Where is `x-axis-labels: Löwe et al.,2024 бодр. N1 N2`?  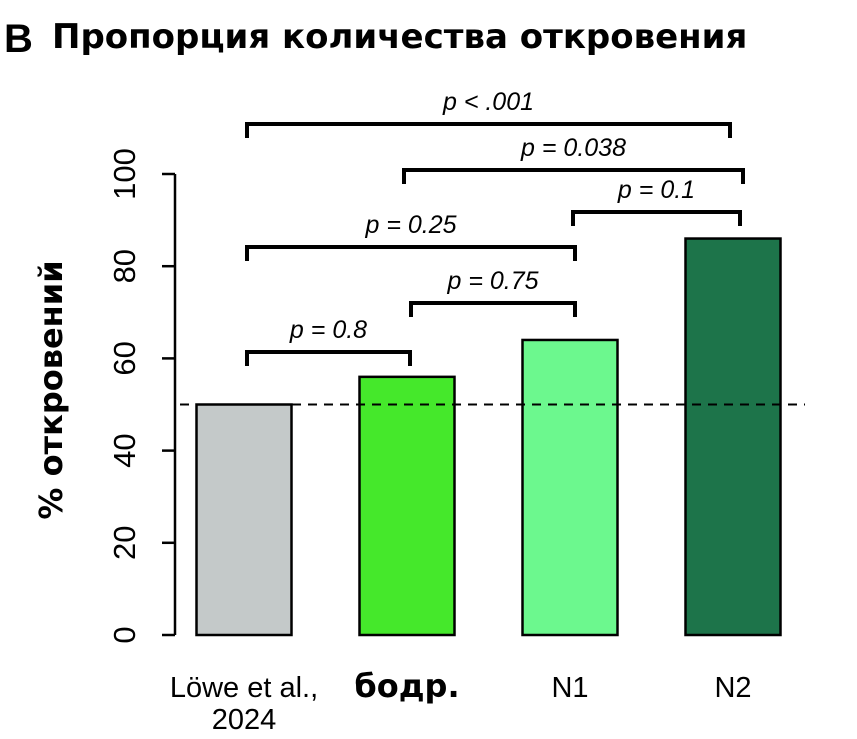 x-axis-labels: Löwe et al.,2024 бодр. N1 N2 is located at coordinates (461, 701).